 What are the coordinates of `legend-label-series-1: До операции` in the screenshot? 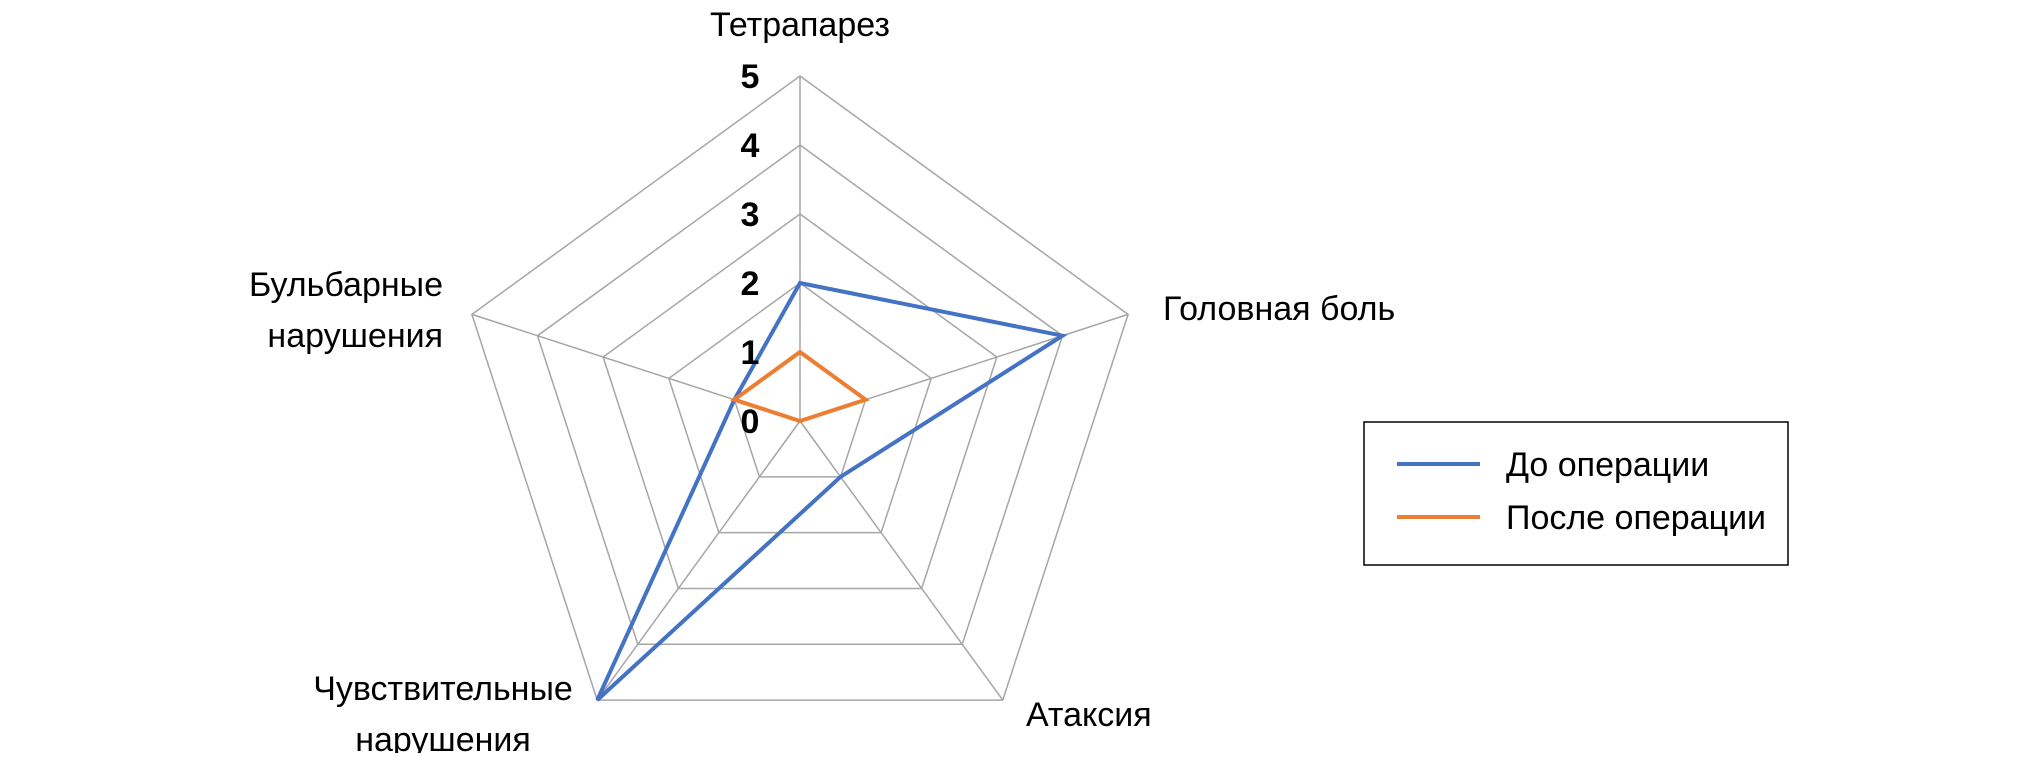 It's located at (1607, 465).